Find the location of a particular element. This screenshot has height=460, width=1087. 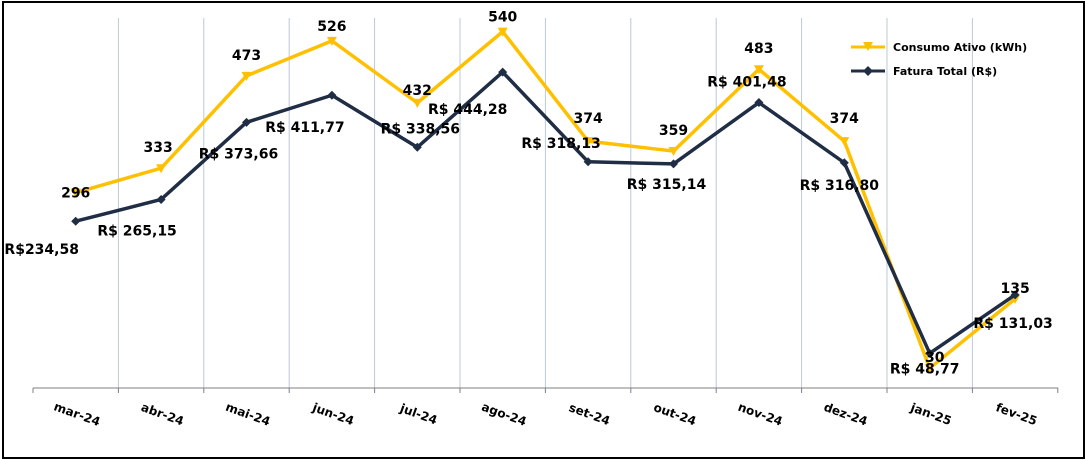

data-label-consumo-ago-24: 540 is located at coordinates (502, 18).